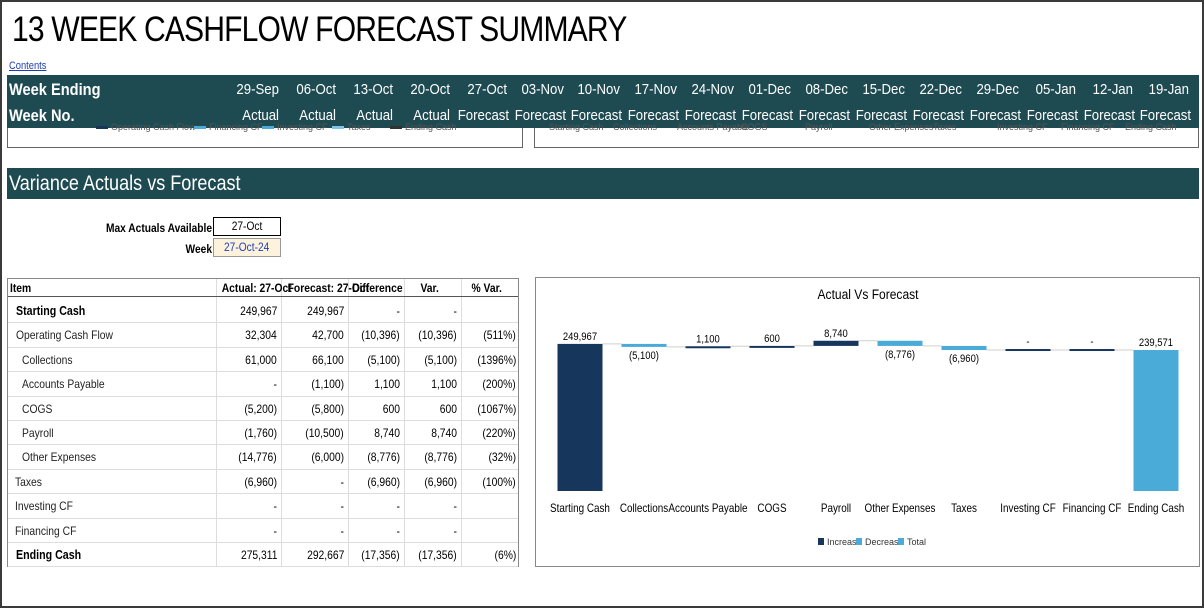 This screenshot has width=1204, height=608. I want to click on table-row: Accounts Payable - (1,100) 1,100 1,100 (200%), so click(263, 384).